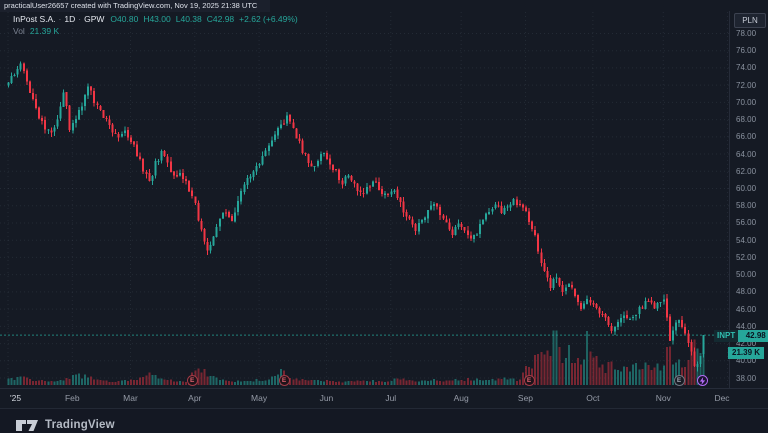 Image resolution: width=768 pixels, height=433 pixels. I want to click on price-badge-symbol: INPT, so click(726, 336).